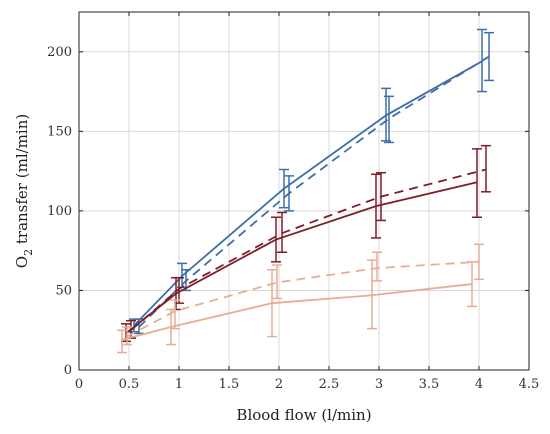  Describe the element at coordinates (307, 384) in the screenshot. I see `x-tick-labels: 0 0.5 1 1.5 2 2.5 3 3.5 4 4.5` at that location.